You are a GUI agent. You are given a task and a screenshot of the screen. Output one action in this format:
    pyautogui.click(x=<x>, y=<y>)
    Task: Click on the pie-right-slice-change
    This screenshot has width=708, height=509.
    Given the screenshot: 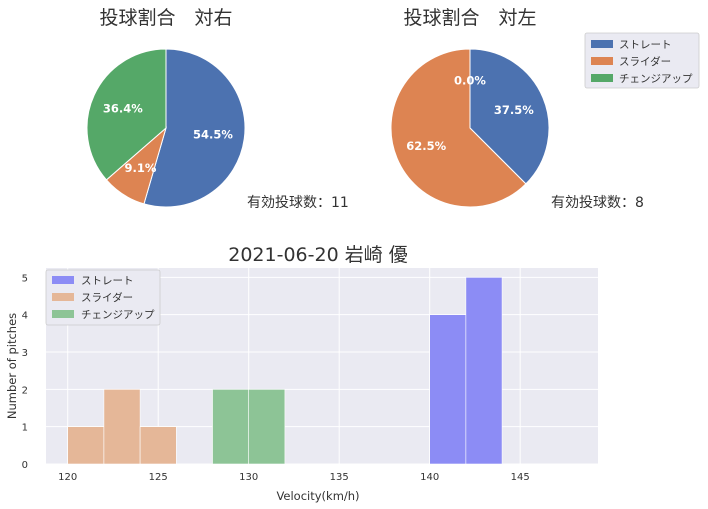 What is the action you would take?
    pyautogui.click(x=126, y=114)
    